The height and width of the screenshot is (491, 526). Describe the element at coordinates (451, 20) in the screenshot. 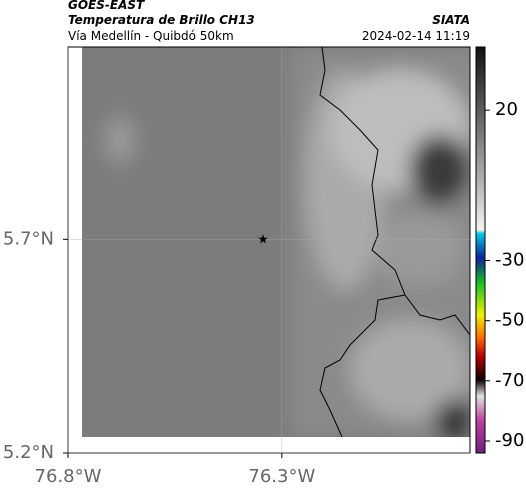

I see `source: SIATA` at that location.